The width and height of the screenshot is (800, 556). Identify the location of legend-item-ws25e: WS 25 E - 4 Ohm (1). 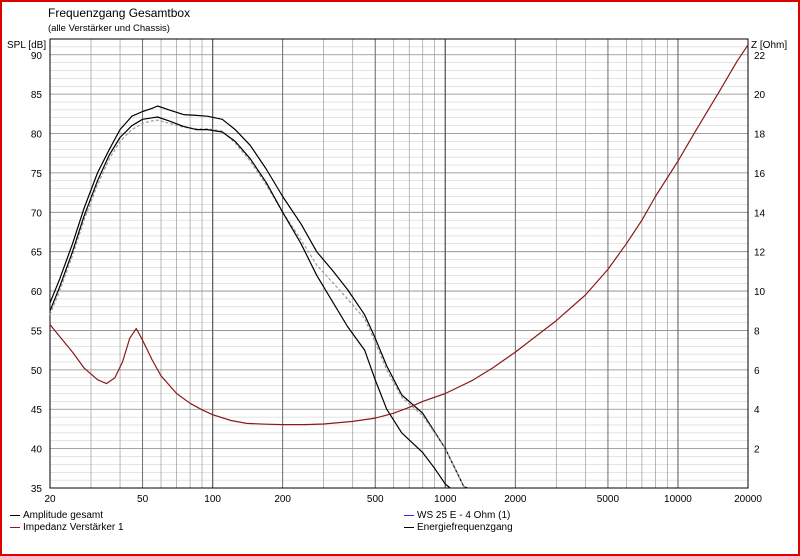
(457, 515).